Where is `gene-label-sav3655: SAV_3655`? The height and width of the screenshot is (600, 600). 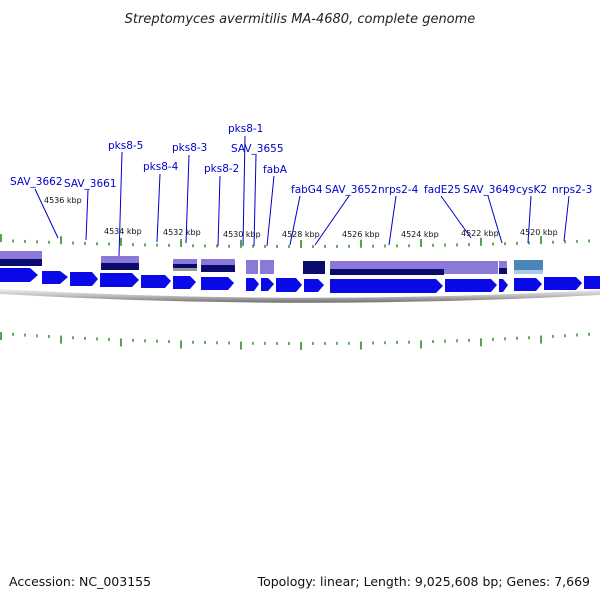 gene-label-sav3655: SAV_3655 is located at coordinates (257, 149).